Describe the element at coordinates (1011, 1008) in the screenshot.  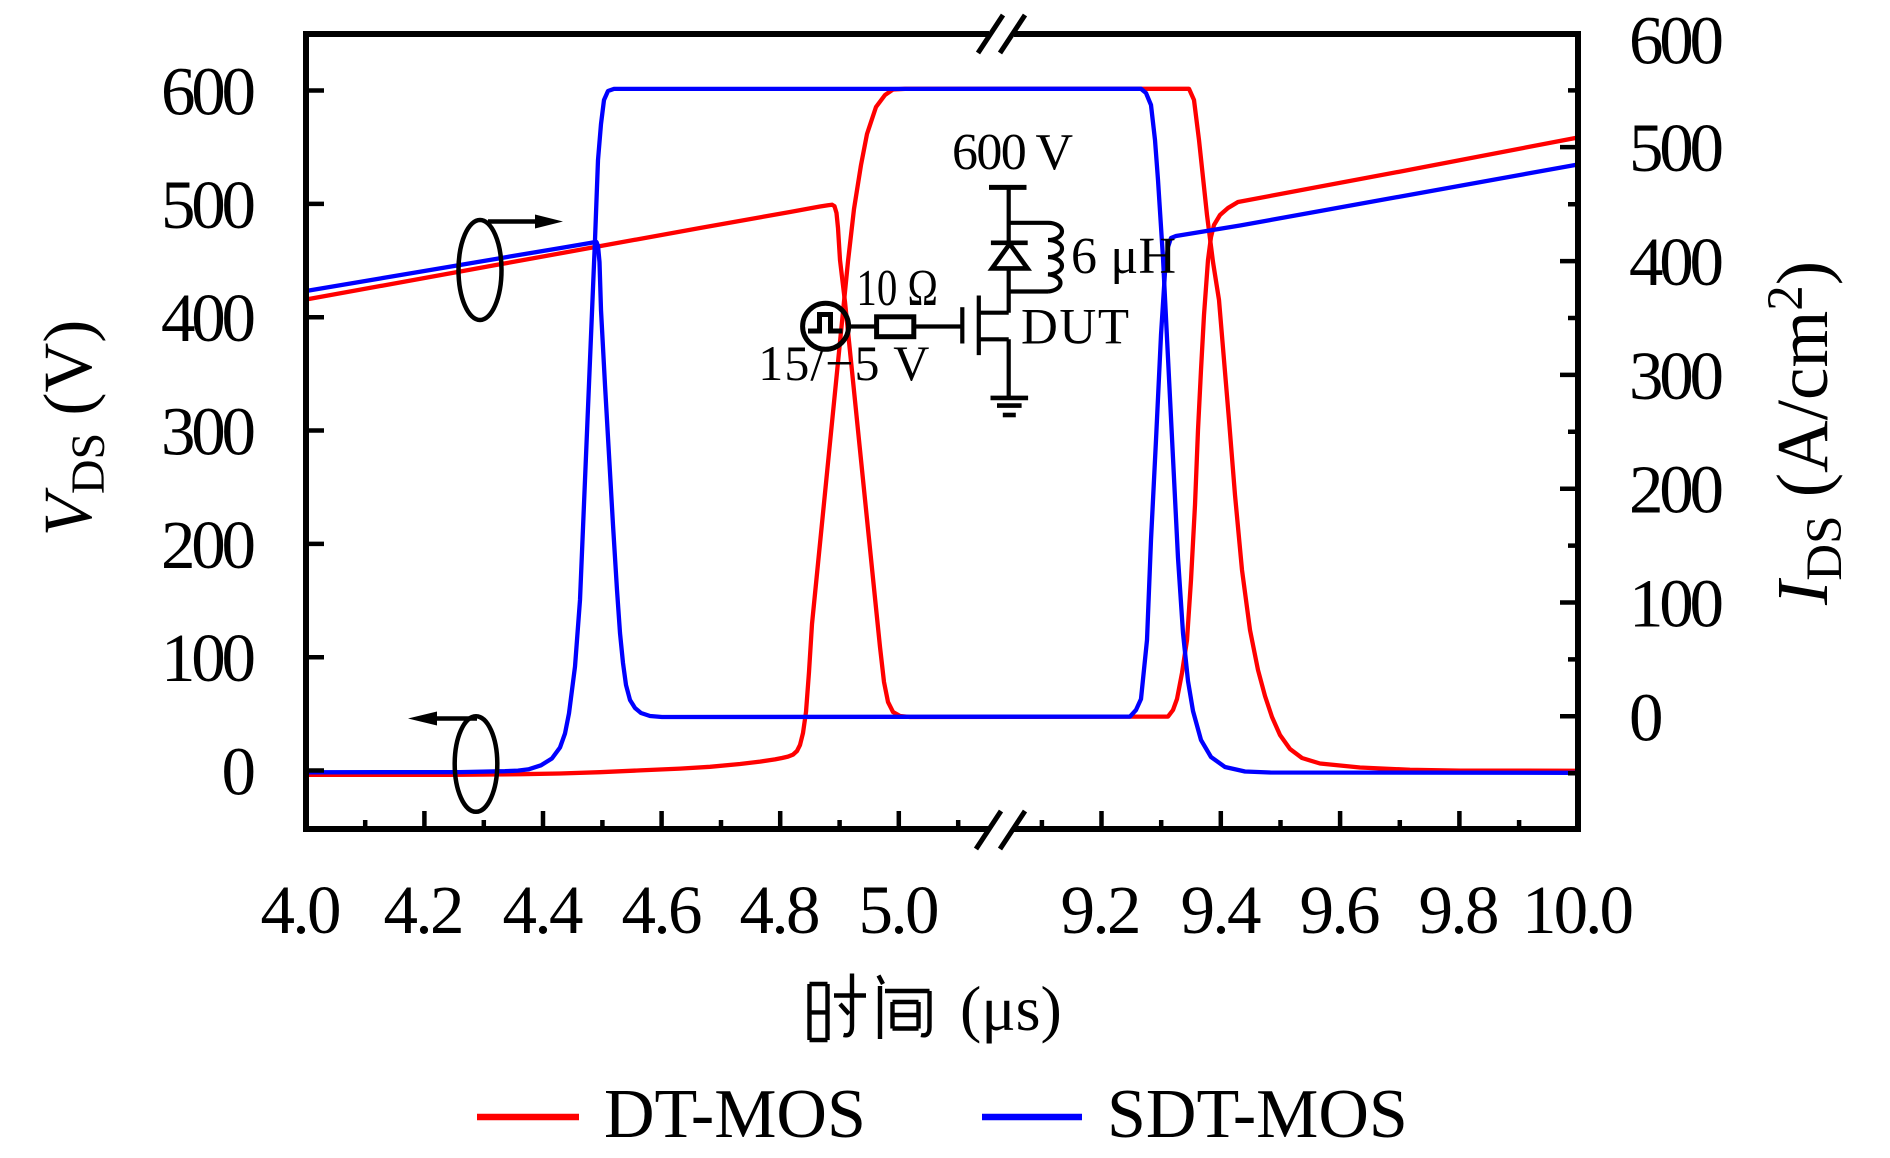
I see `svg-text: (μs)` at that location.